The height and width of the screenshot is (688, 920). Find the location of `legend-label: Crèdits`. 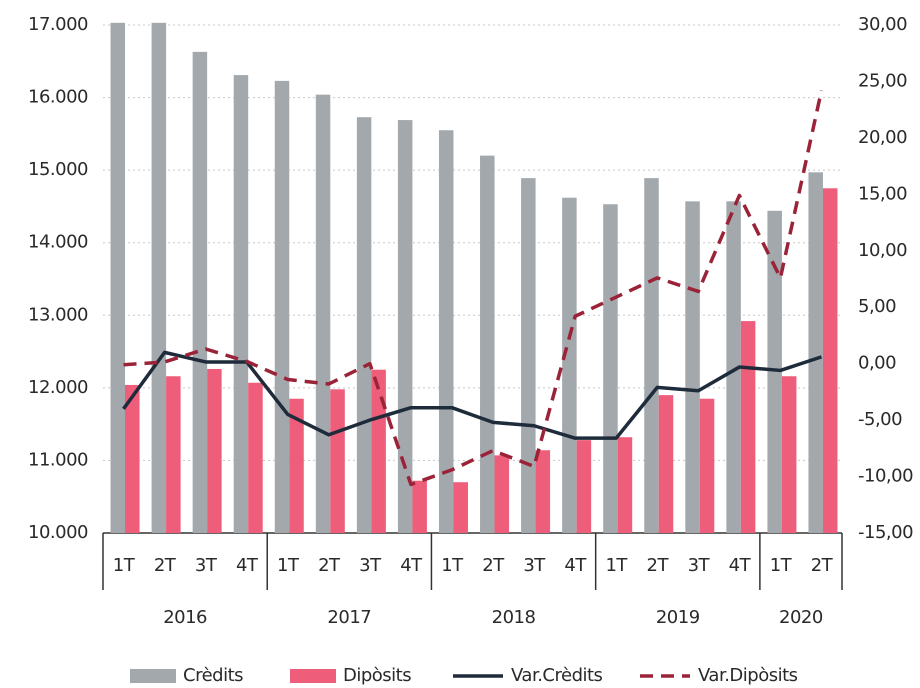

legend-label: Crèdits is located at coordinates (213, 675).